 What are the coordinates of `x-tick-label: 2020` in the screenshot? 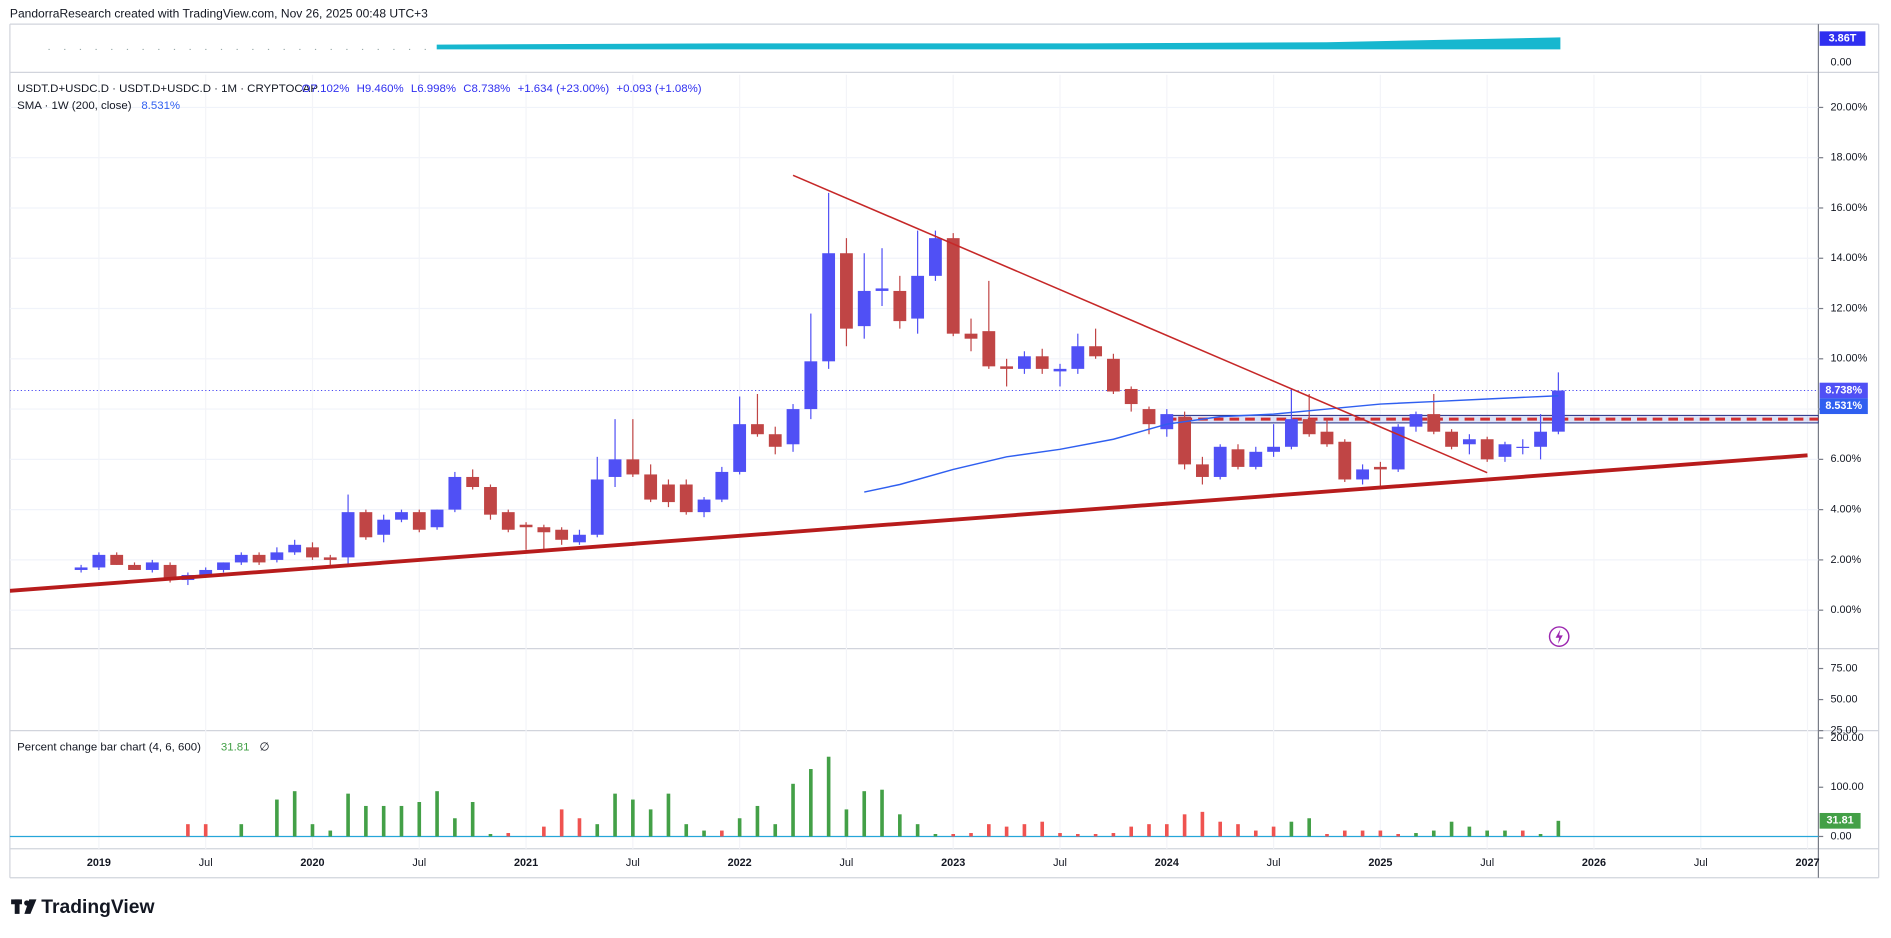 It's located at (312, 863).